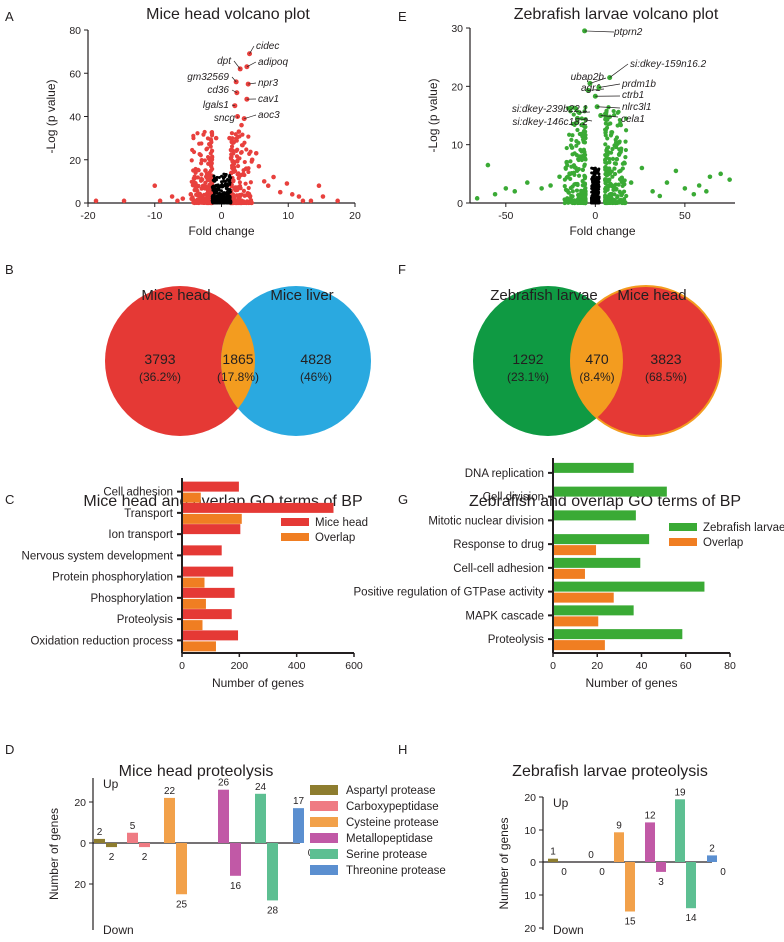 This screenshot has width=784, height=942. Describe the element at coordinates (504, 474) in the screenshot. I see `category-label: DNA replication` at that location.